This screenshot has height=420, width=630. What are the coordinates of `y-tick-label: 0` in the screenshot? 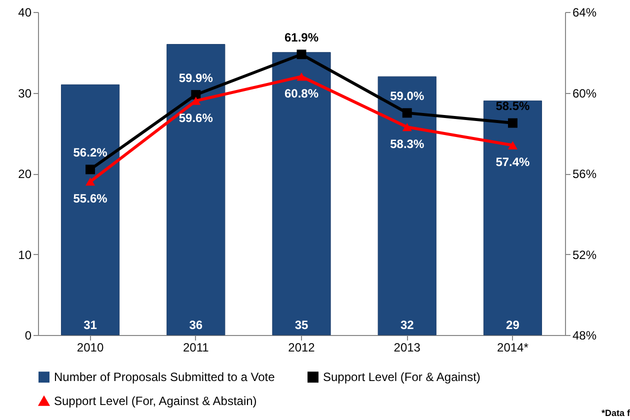 It's located at (28, 335).